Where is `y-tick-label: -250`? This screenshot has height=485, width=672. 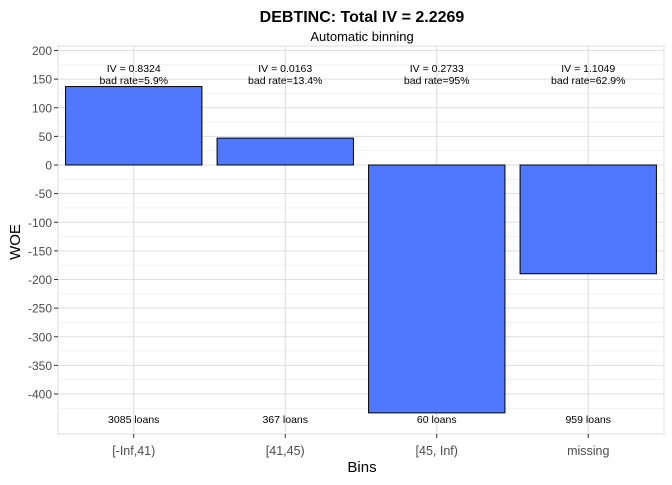
y-tick-label: -250 is located at coordinates (40, 309).